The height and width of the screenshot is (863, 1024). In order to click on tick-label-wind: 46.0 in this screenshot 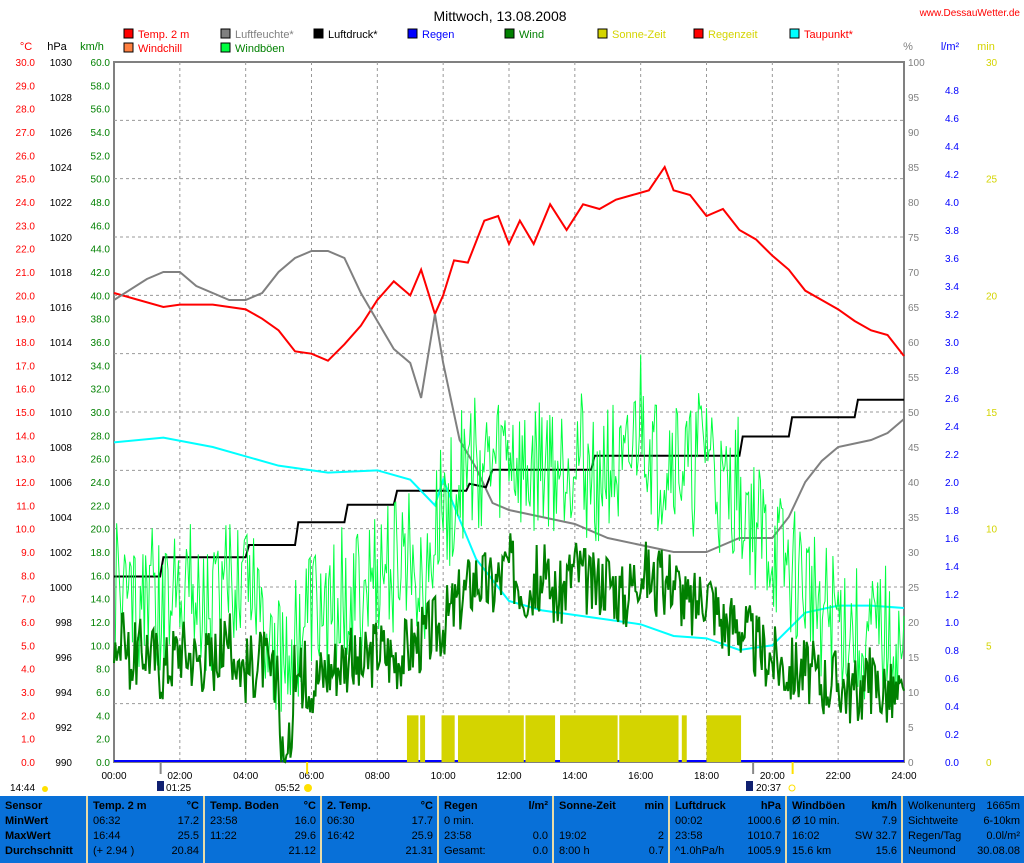, I will do `click(101, 226)`.